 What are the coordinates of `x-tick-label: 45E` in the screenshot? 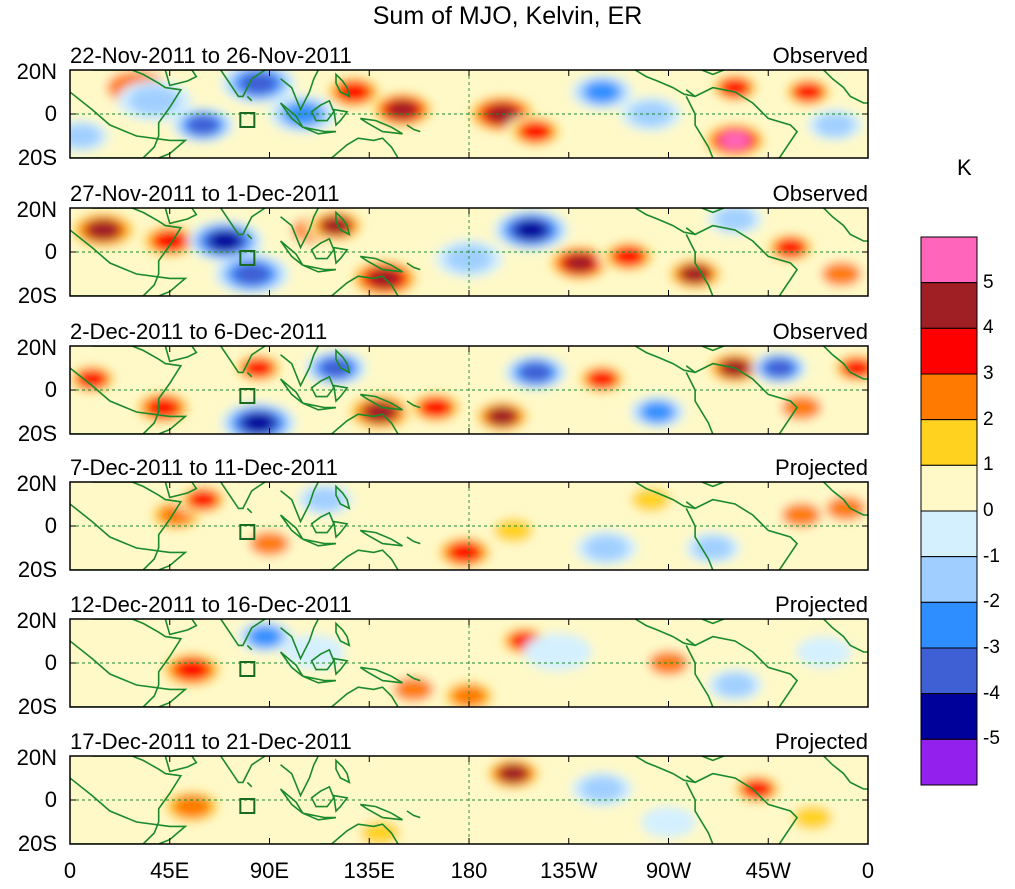 It's located at (170, 870).